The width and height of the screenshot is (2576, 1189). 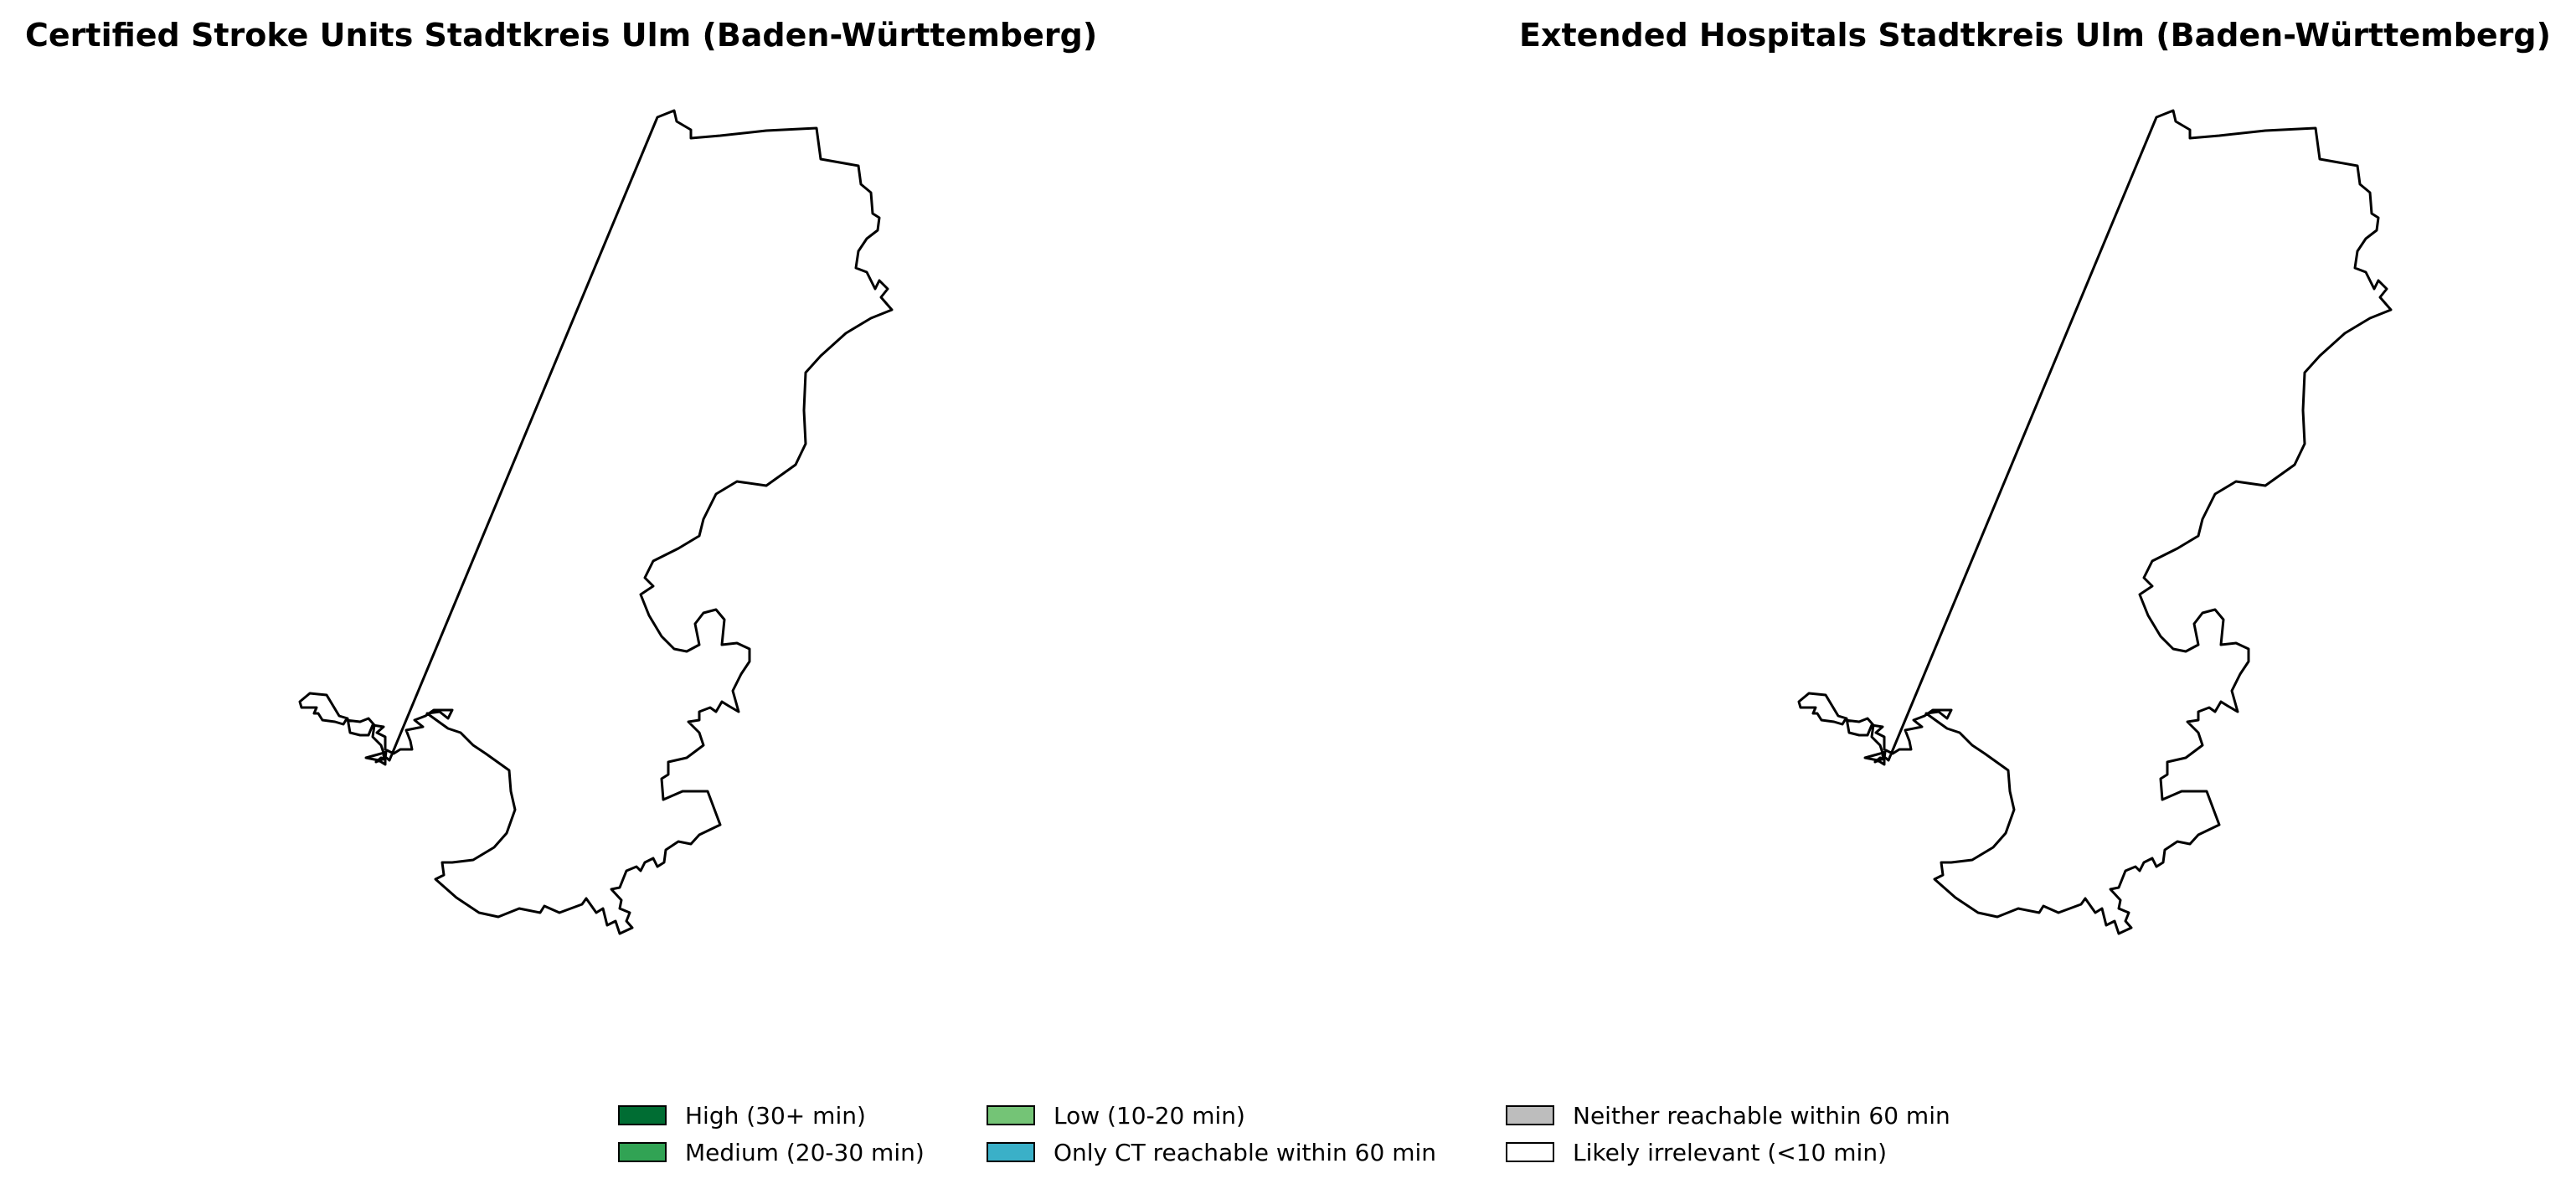 What do you see at coordinates (805, 1152) in the screenshot?
I see `legend-label-medium: Medium (20-30 min)` at bounding box center [805, 1152].